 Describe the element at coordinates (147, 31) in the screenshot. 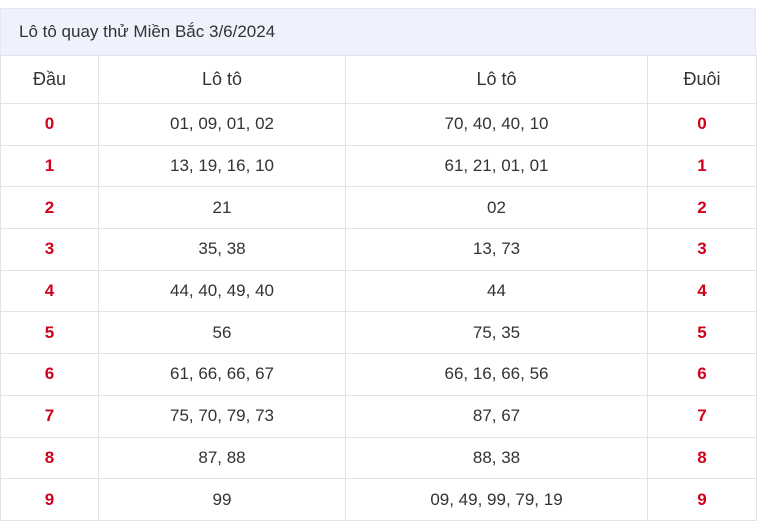

I see `panel-title: Lô tô quay thử Miền Bắc 3/6/2024` at that location.